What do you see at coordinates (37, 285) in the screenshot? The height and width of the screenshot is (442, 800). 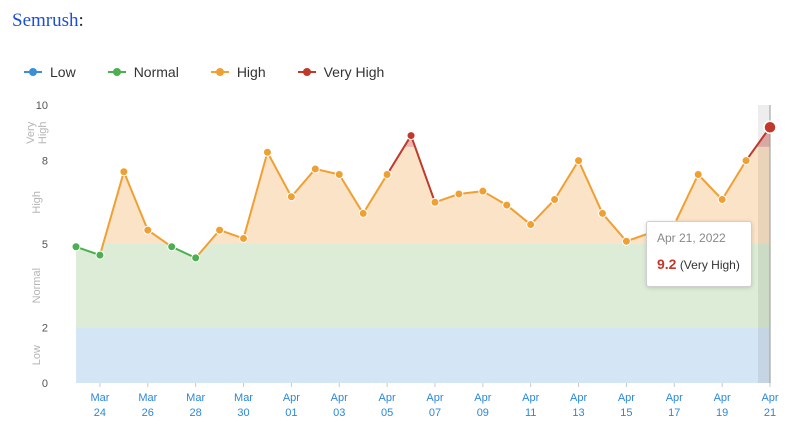 I see `band-label: Normal` at bounding box center [37, 285].